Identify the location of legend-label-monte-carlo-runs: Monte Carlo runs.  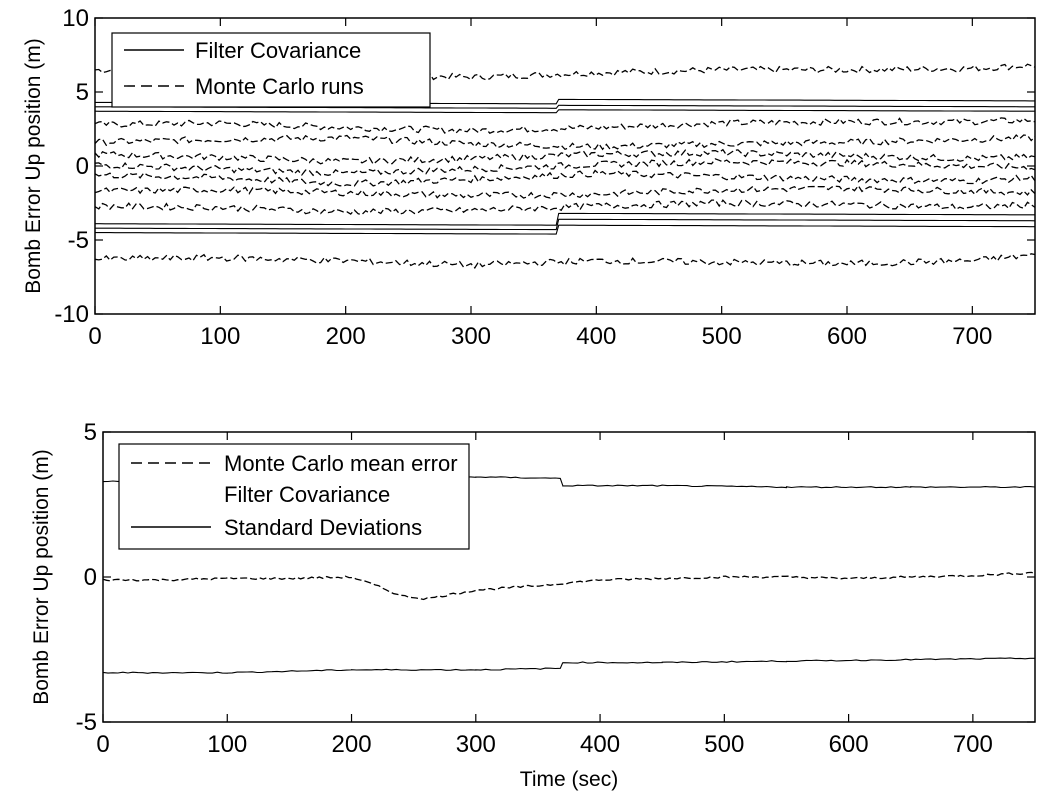
(279, 86).